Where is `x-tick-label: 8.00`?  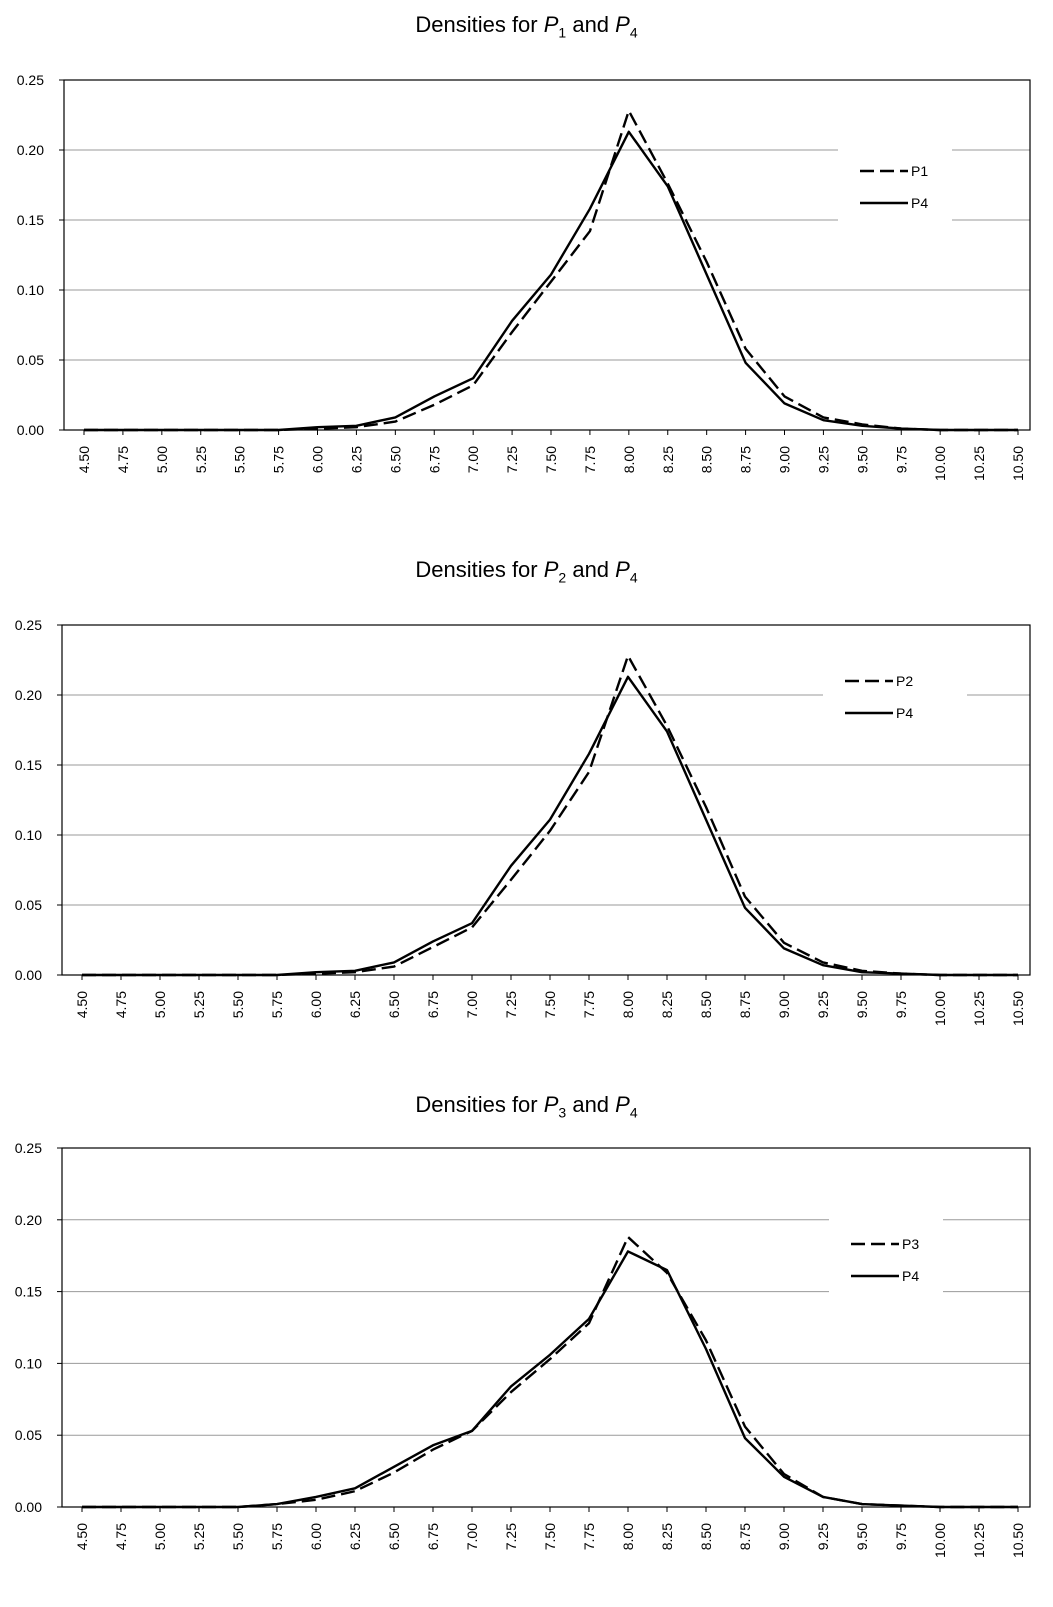
x-tick-label: 8.00 is located at coordinates (628, 1536).